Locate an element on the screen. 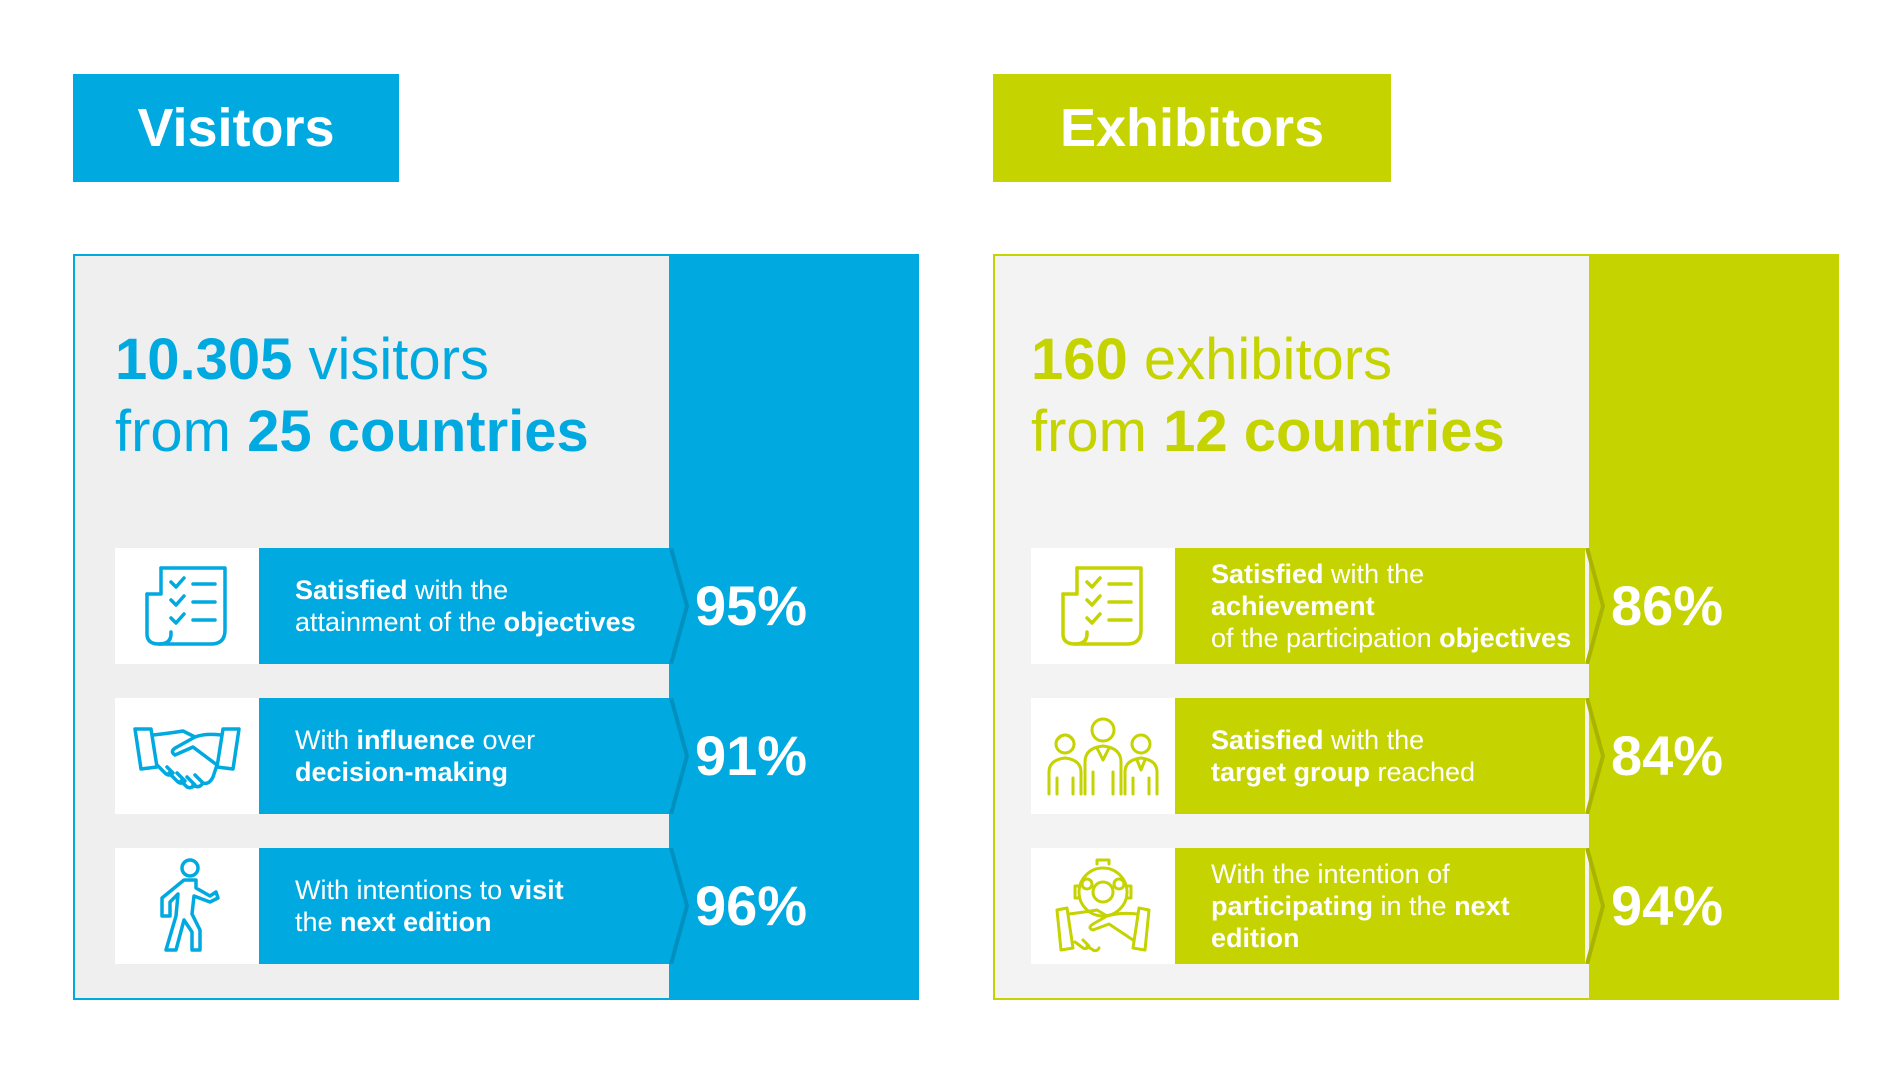  stat-label-segment: attainment of the is located at coordinates (399, 622).